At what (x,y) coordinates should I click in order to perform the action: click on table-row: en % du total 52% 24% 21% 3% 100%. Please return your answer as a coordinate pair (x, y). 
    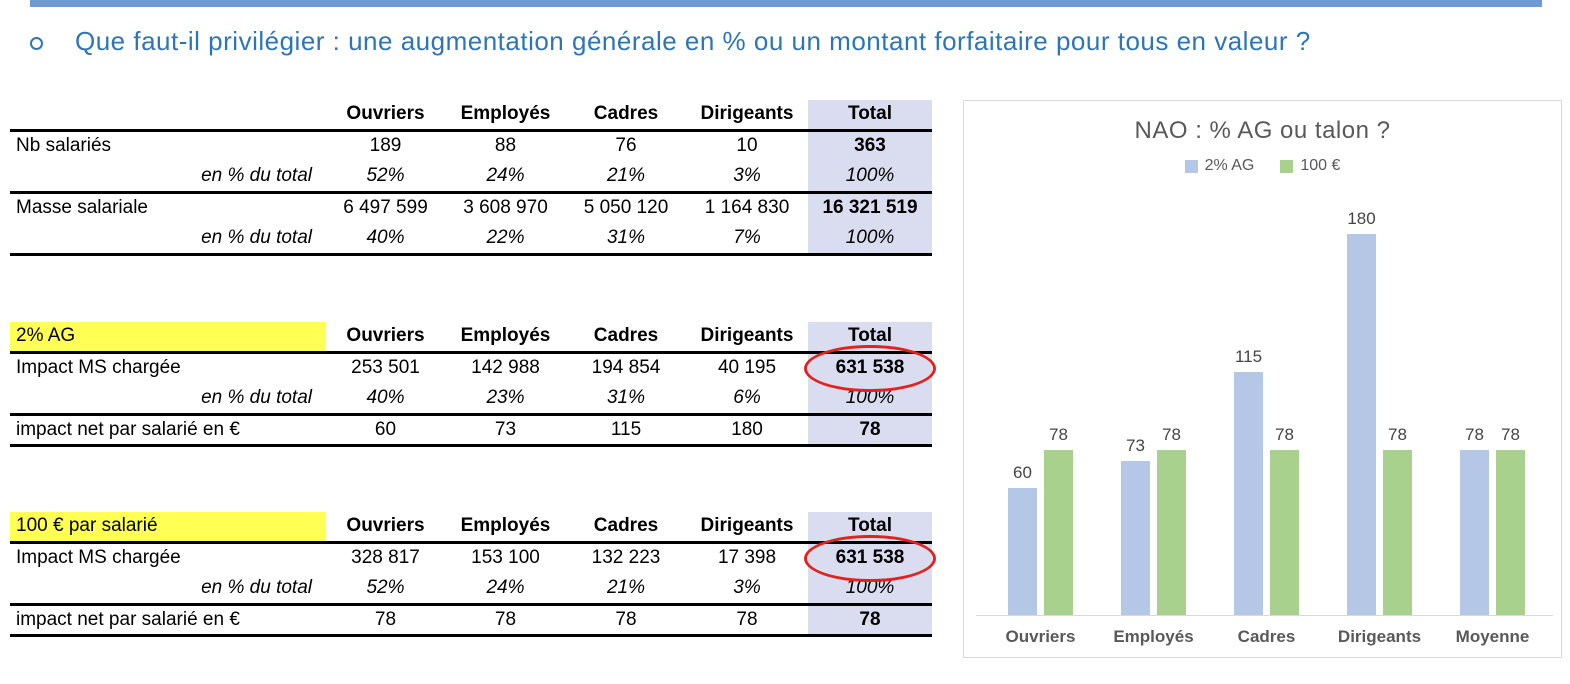
    Looking at the image, I should click on (471, 176).